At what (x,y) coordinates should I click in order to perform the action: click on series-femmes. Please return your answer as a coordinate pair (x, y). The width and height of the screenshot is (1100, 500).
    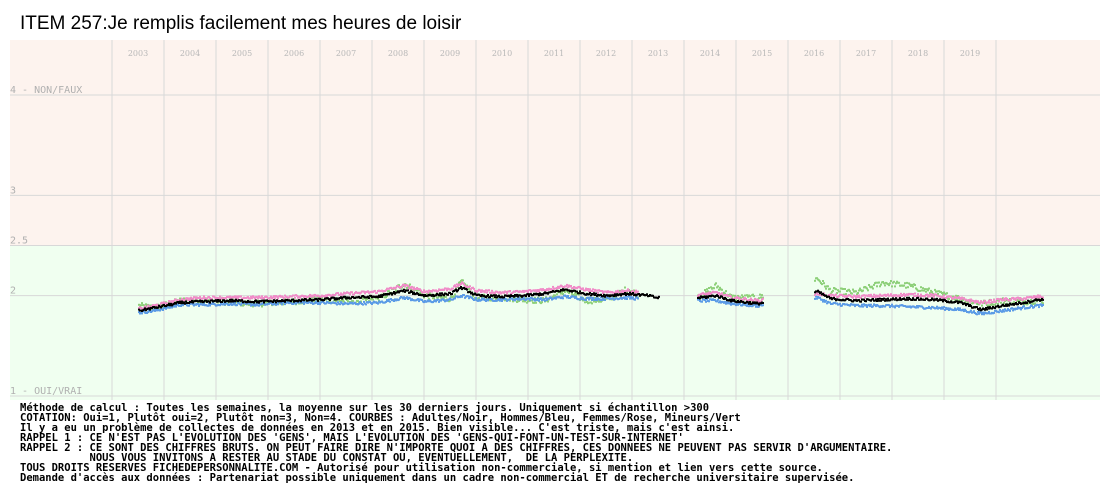
    Looking at the image, I should click on (591, 296).